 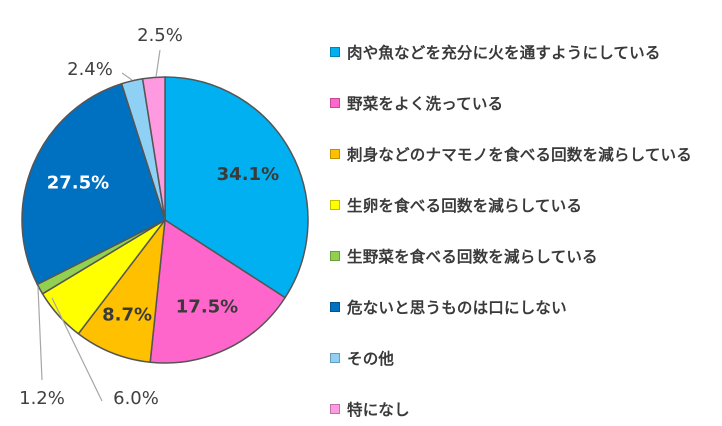 I want to click on data-label: 2.5%, so click(x=160, y=35).